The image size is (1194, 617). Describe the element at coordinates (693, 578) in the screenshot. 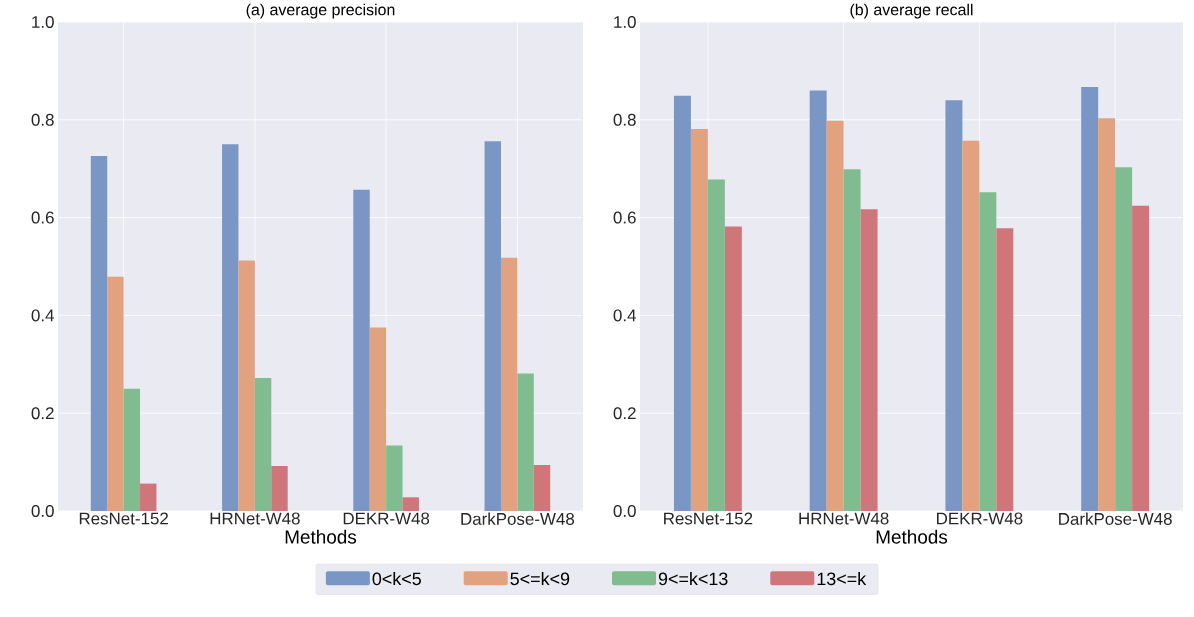

I see `legend-label: 9<=k<13` at that location.